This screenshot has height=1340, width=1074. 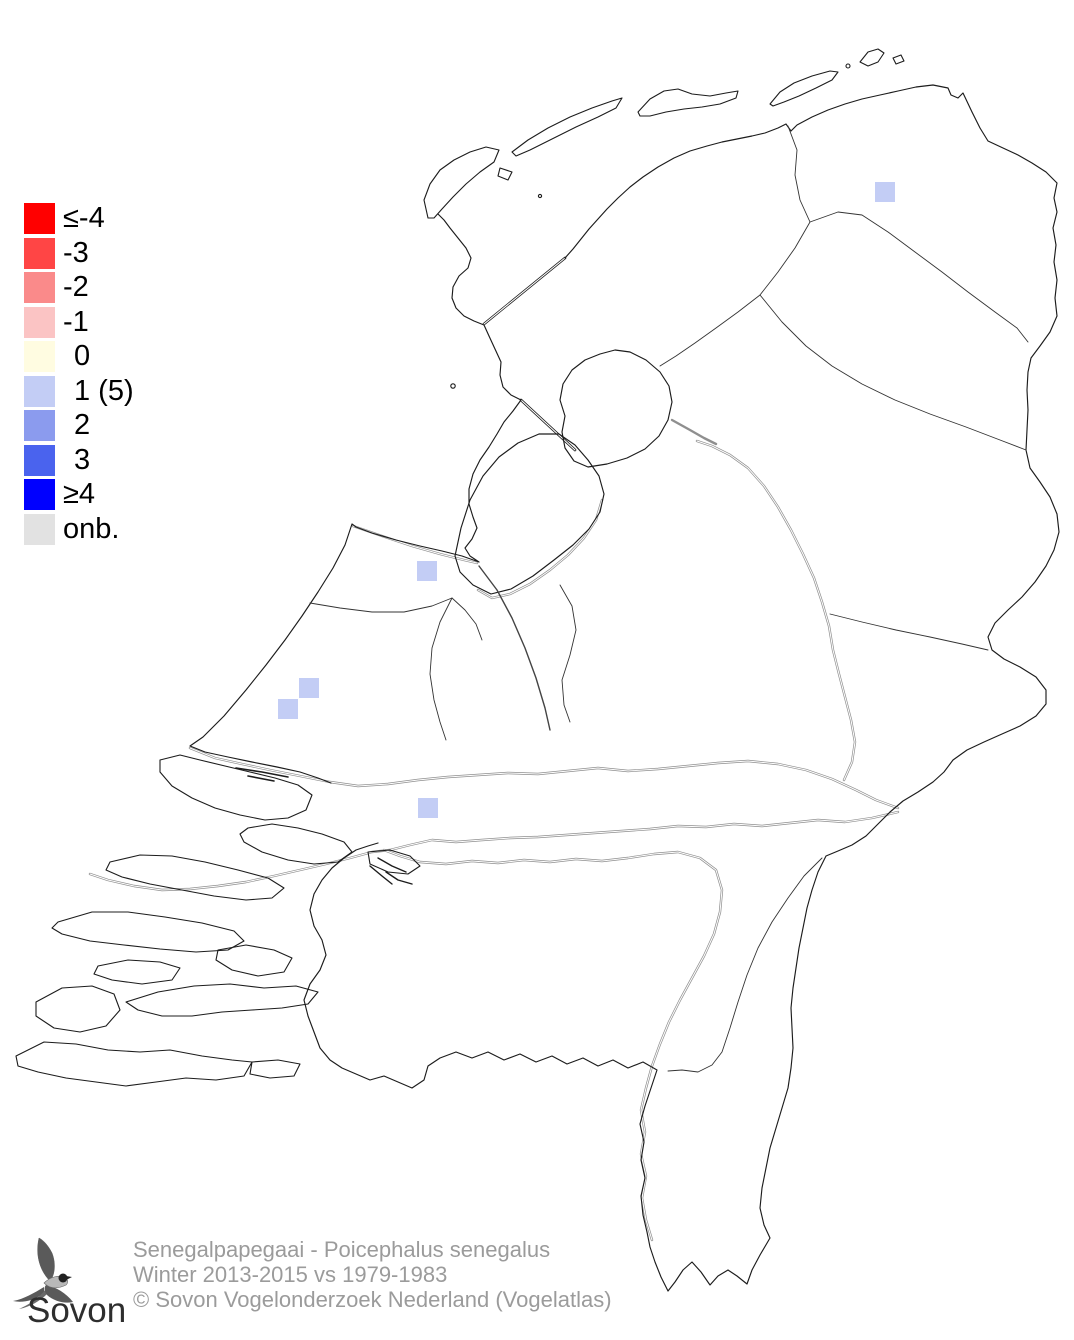 I want to click on border-noordholland-utrecht, so click(x=467, y=619).